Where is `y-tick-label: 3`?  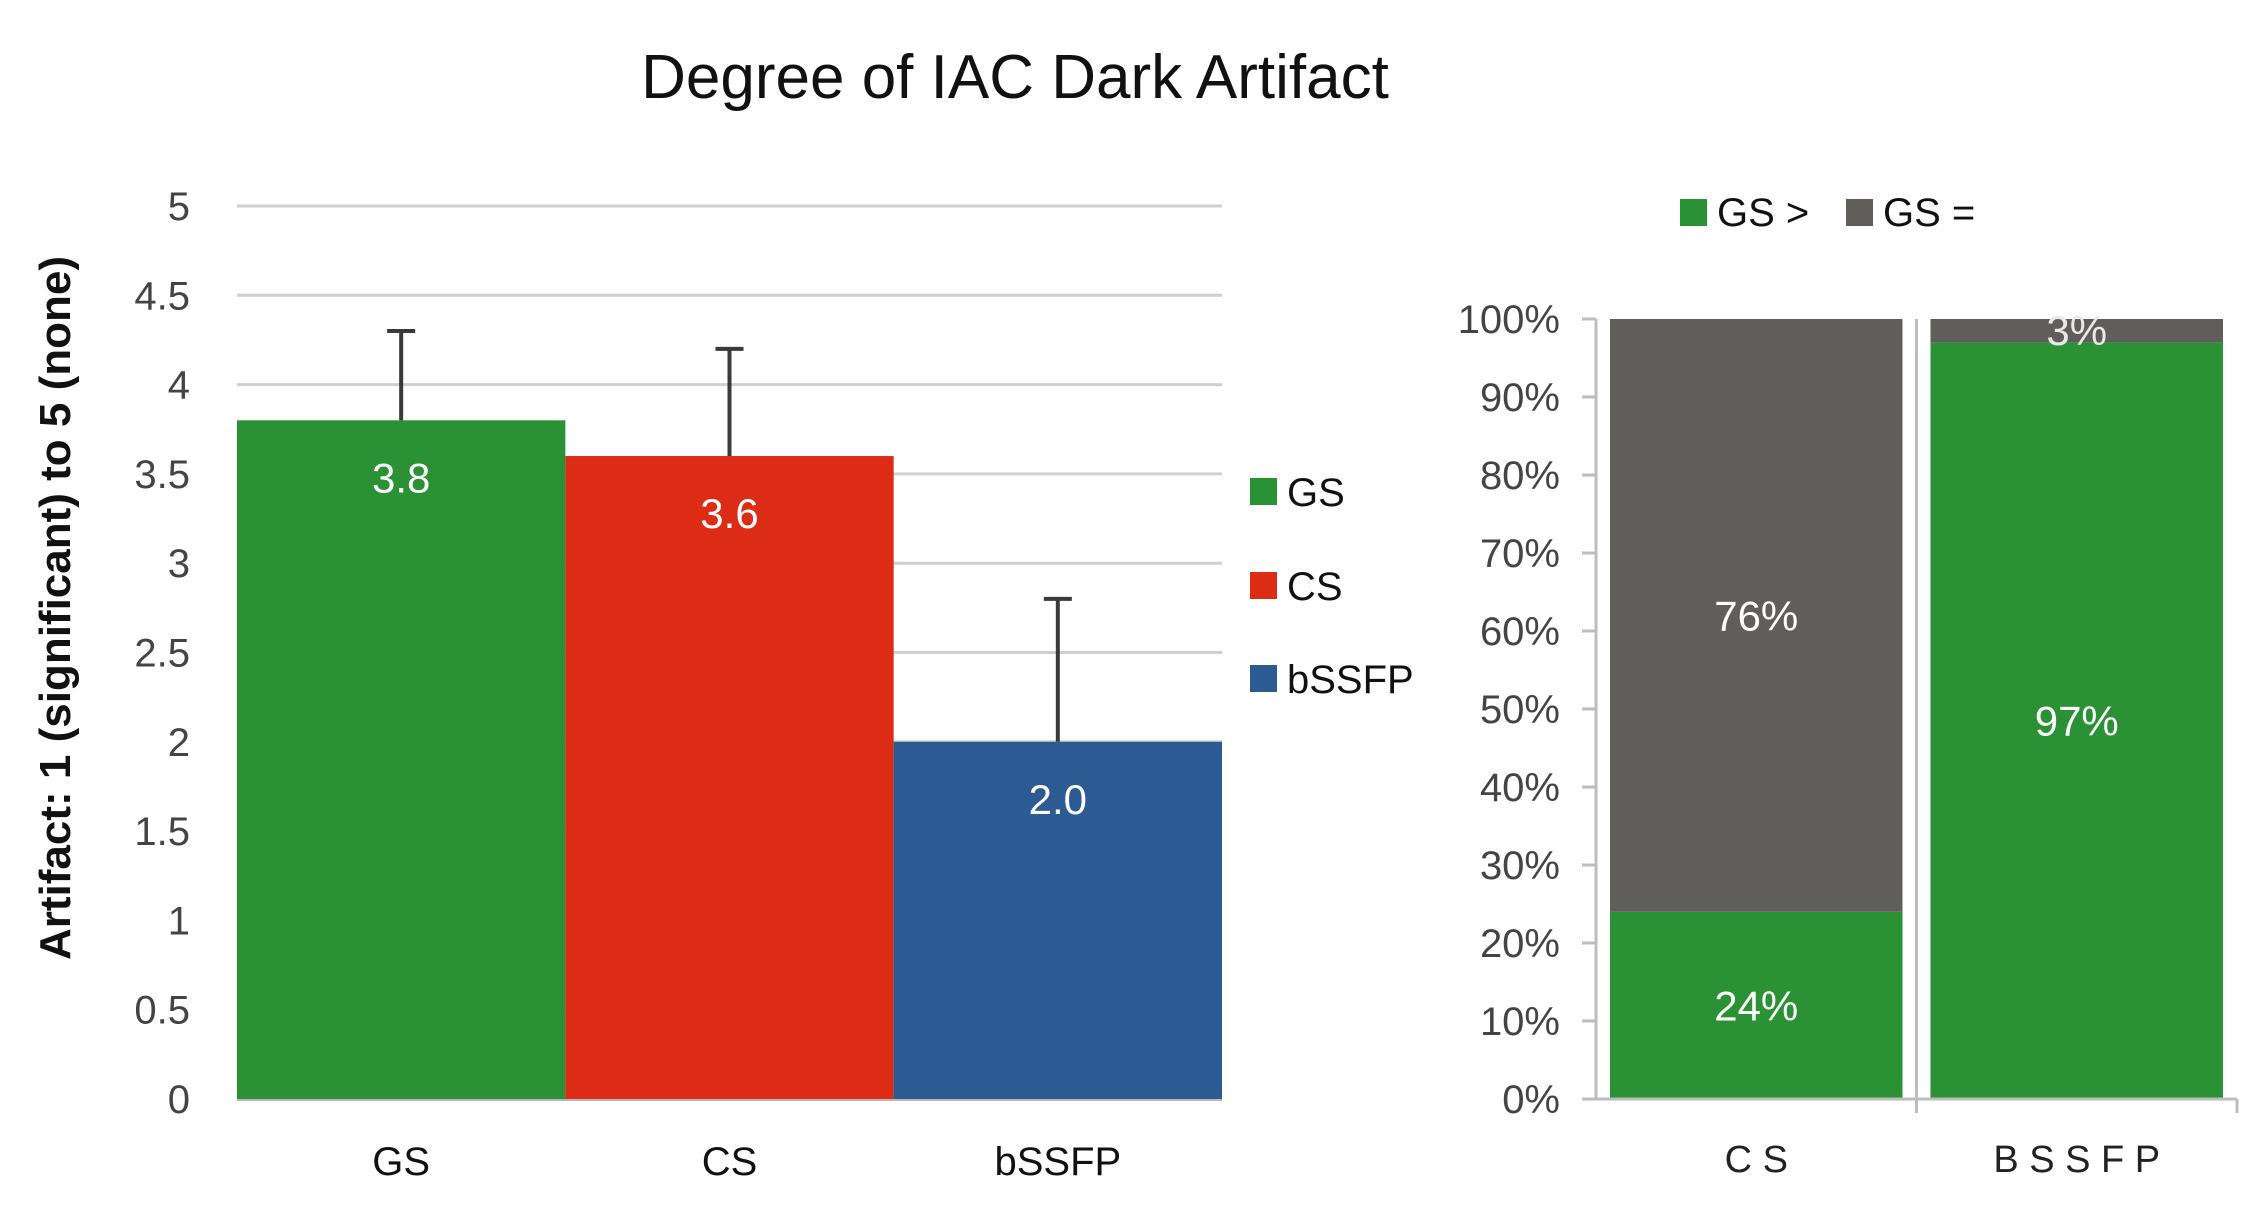 y-tick-label: 3 is located at coordinates (179, 564).